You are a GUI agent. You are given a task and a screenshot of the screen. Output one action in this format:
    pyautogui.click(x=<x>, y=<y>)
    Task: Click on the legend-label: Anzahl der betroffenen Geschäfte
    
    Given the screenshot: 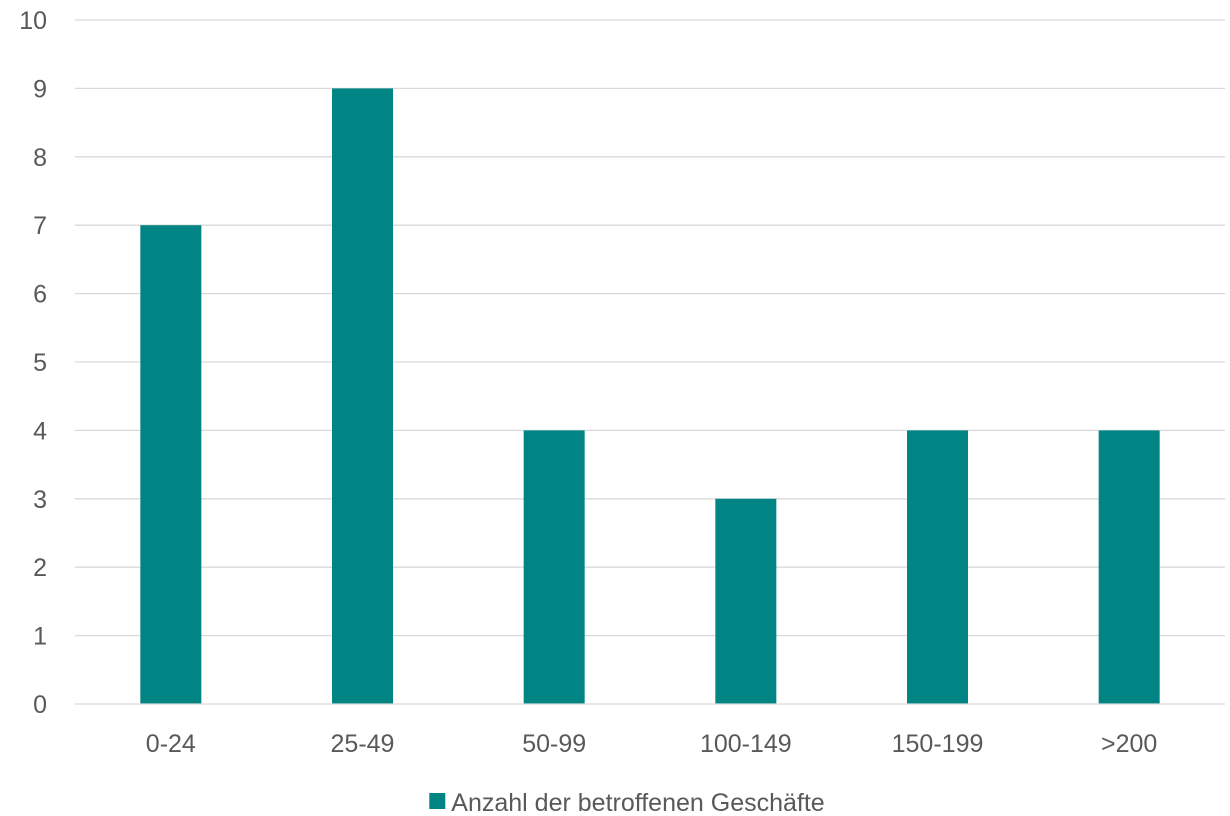 What is the action you would take?
    pyautogui.click(x=637, y=802)
    